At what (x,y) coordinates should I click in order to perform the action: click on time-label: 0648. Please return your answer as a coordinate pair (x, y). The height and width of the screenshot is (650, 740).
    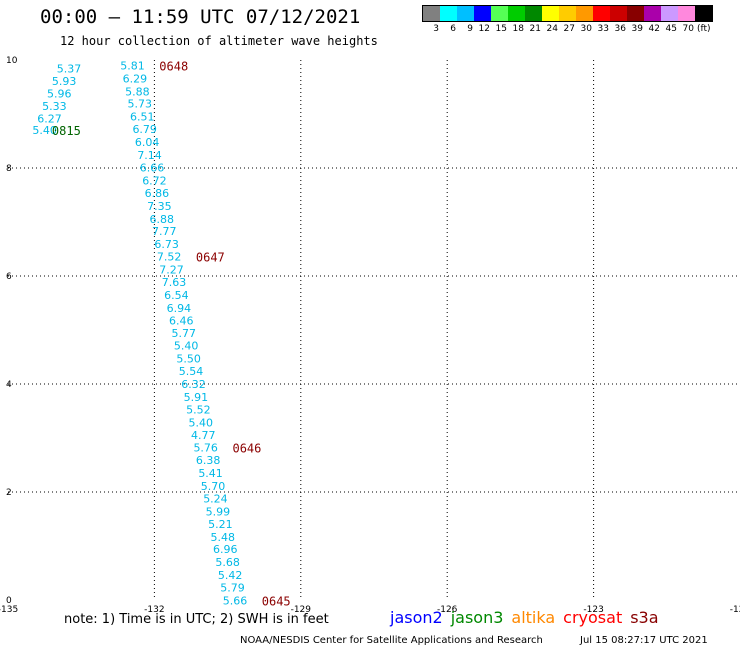
    Looking at the image, I should click on (173, 66).